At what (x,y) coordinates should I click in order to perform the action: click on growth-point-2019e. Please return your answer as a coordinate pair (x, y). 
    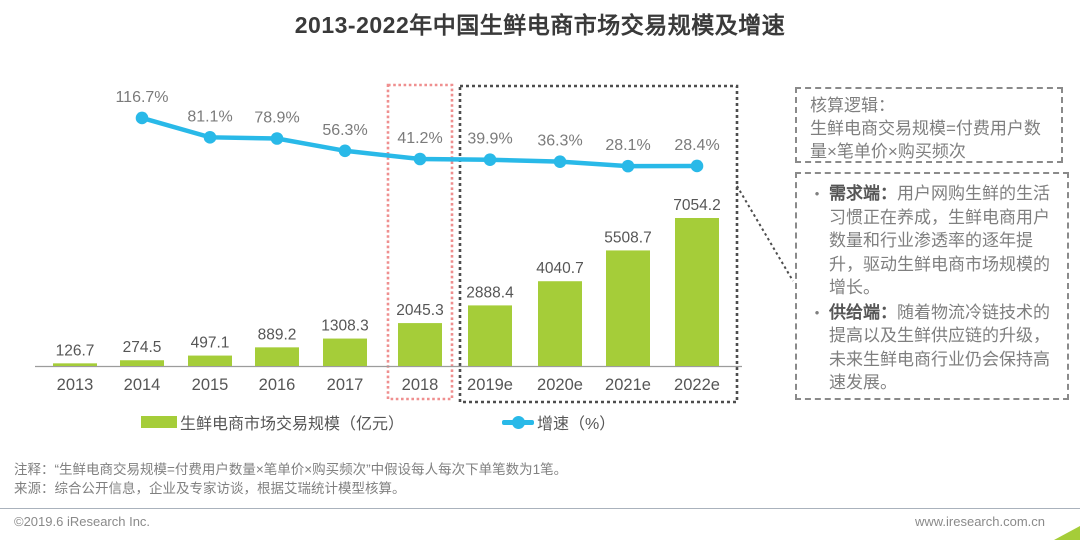
    Looking at the image, I should click on (490, 160).